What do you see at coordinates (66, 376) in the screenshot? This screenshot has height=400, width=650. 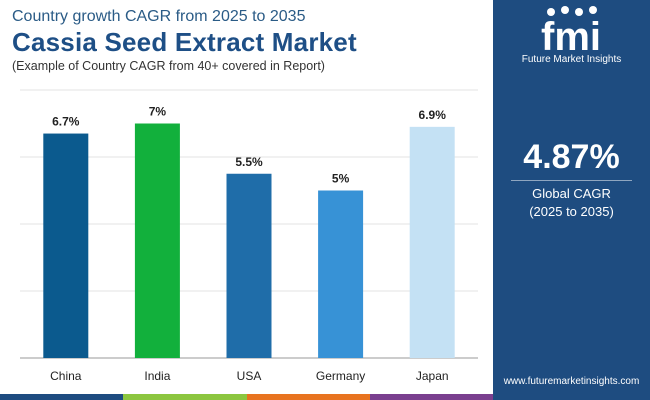 I see `x-tick-china: China` at bounding box center [66, 376].